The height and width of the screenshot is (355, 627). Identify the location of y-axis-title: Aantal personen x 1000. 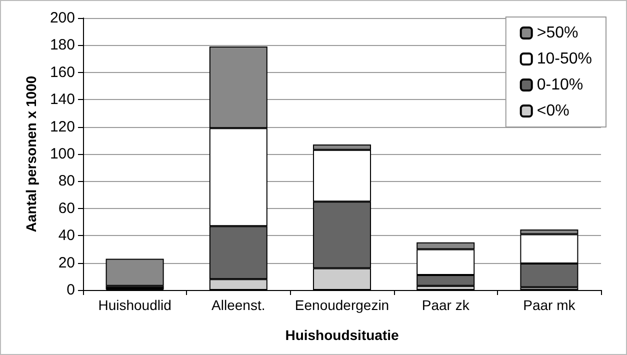
(31, 154).